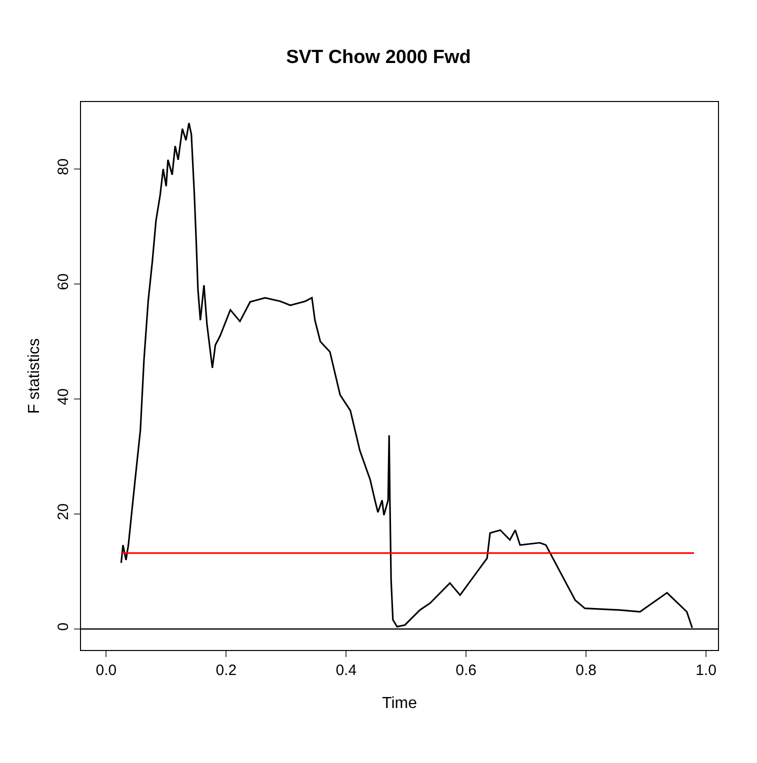 The width and height of the screenshot is (757, 763). I want to click on y-tick-label: 20, so click(63, 511).